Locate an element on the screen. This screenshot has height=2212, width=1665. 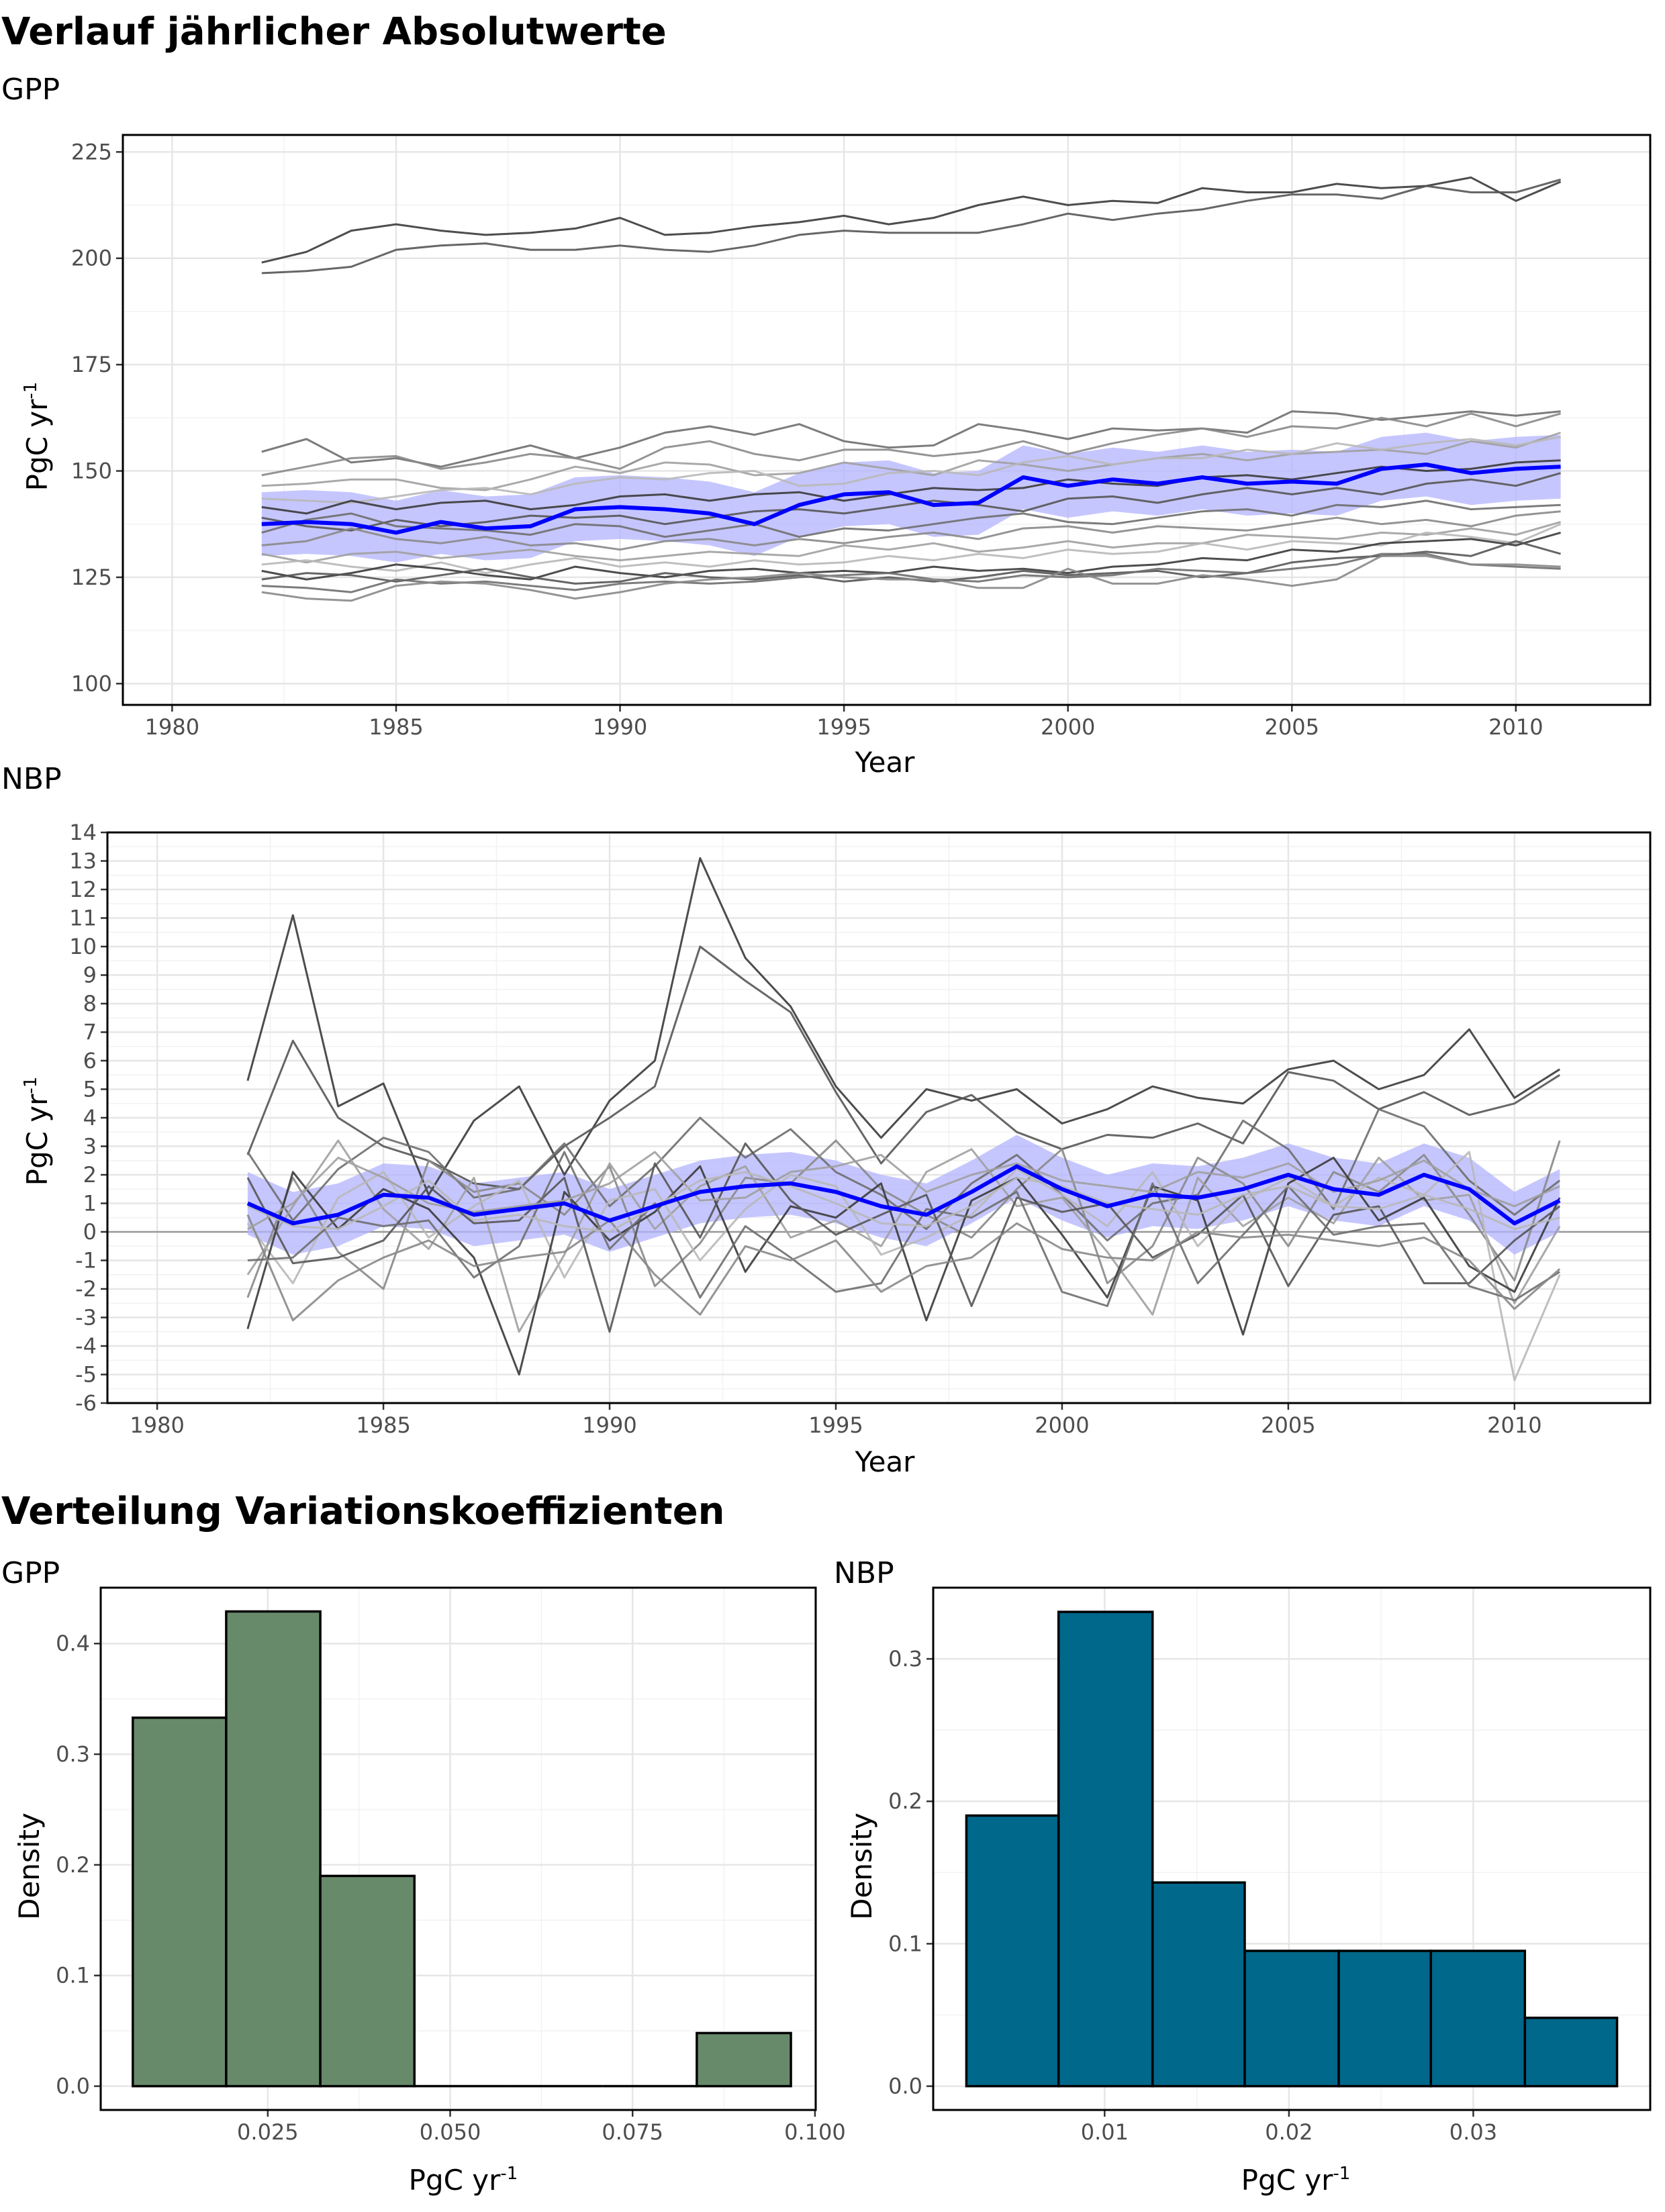
gpp-timeseries-xlabel: Year is located at coordinates (885, 763).